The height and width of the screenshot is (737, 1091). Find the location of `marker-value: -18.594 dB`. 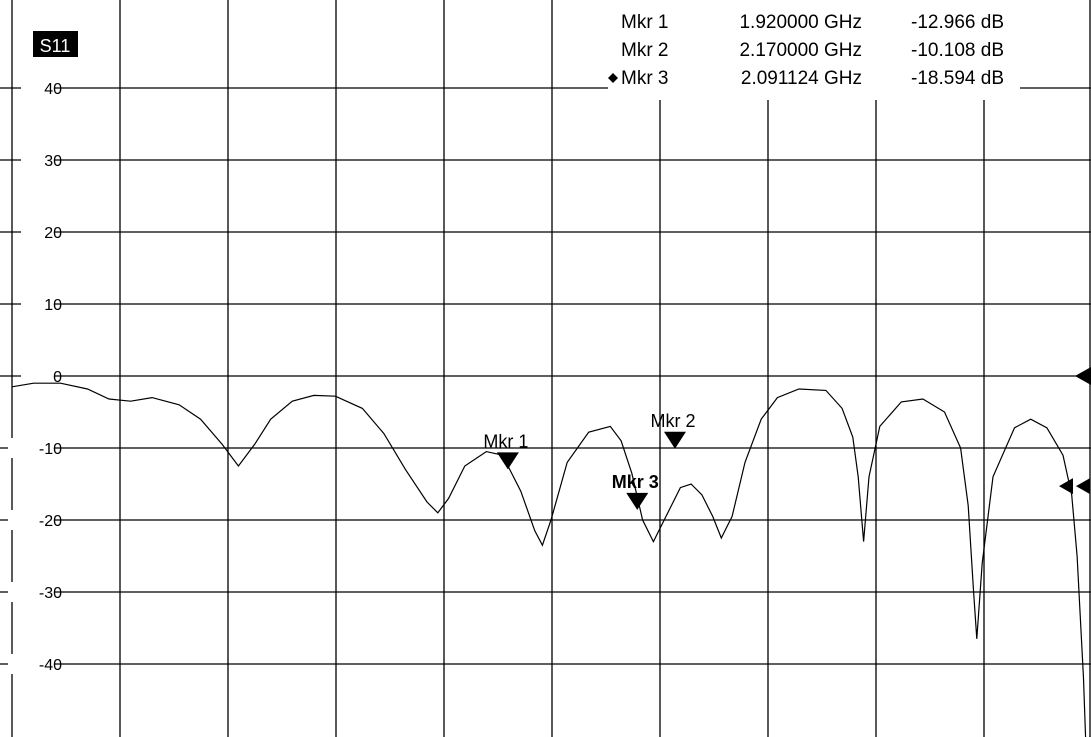

marker-value: -18.594 dB is located at coordinates (957, 78).